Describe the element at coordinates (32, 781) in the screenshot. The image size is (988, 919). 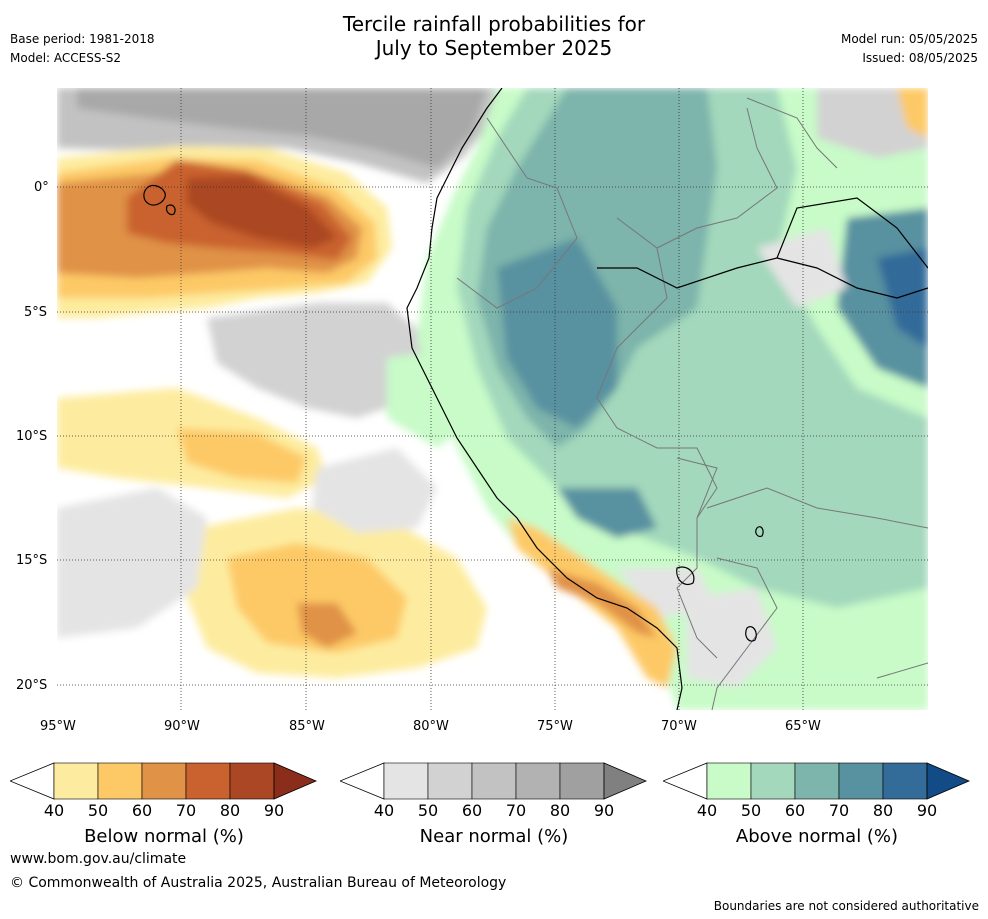
I see `colorbar-below-segment-under` at that location.